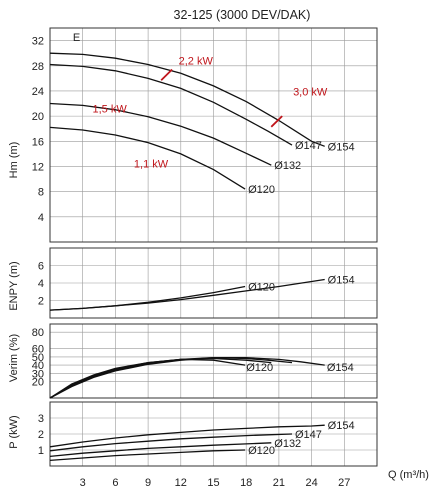 The height and width of the screenshot is (500, 441). I want to click on power-curve-label-147: Ø147, so click(308, 435).